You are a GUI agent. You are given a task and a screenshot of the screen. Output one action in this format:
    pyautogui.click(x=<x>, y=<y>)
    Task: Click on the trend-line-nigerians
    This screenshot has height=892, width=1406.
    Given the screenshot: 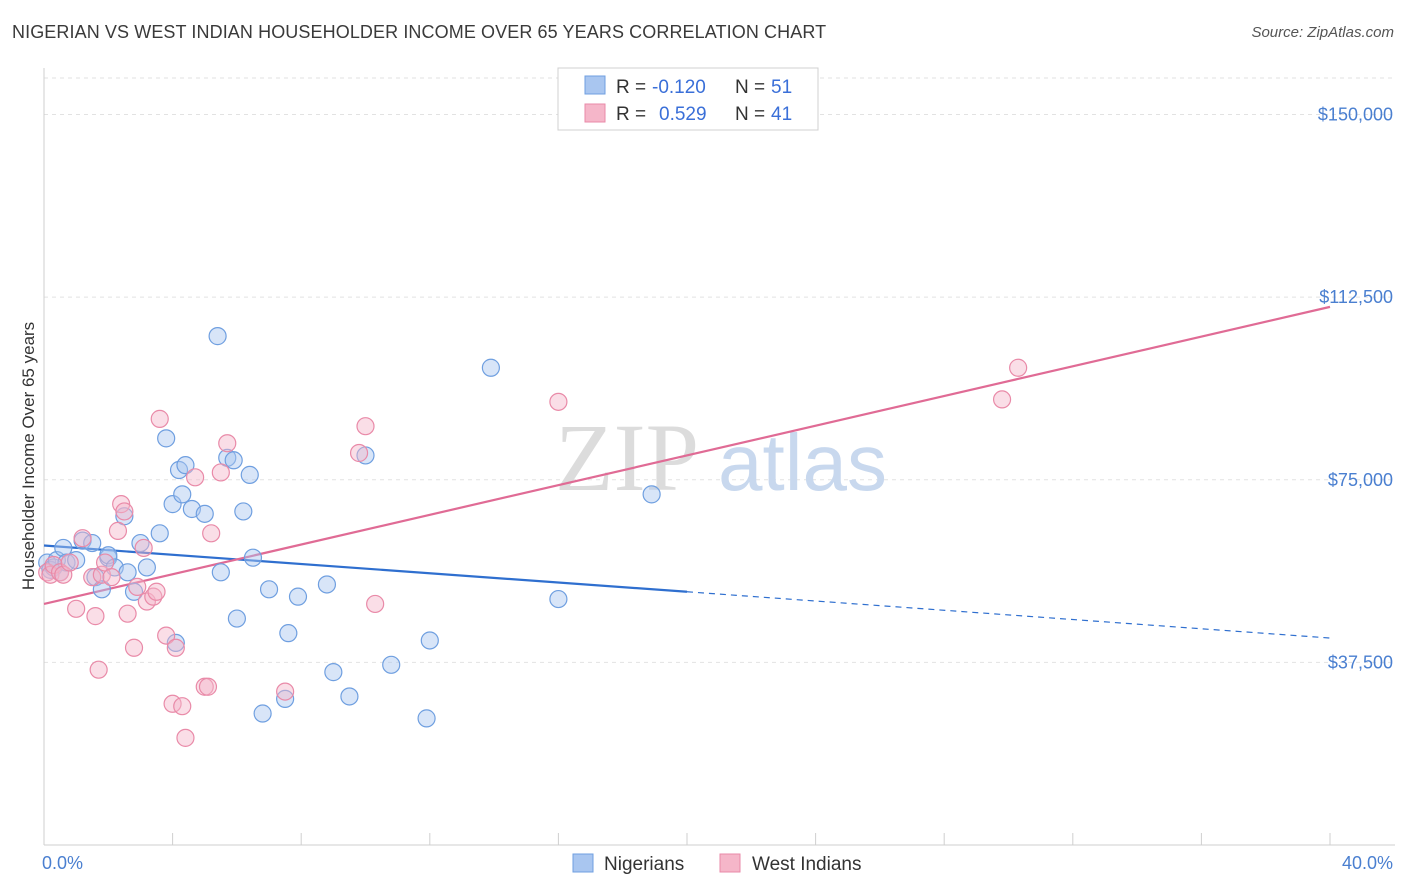 What is the action you would take?
    pyautogui.click(x=365, y=568)
    